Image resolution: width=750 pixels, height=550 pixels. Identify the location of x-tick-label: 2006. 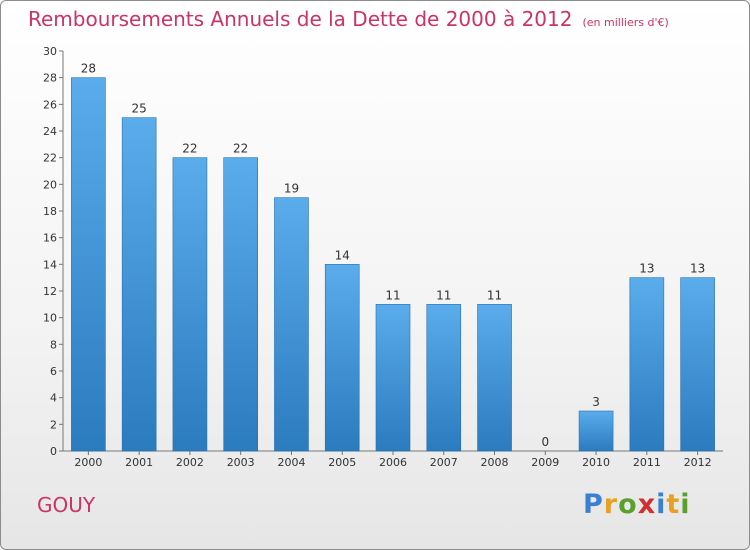
(393, 462).